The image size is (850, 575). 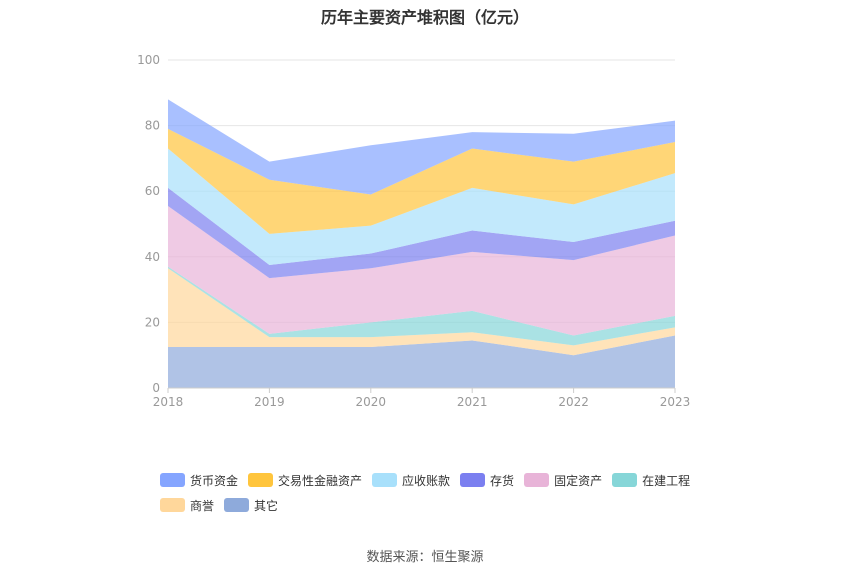 What do you see at coordinates (152, 257) in the screenshot?
I see `y-tick-label: 40` at bounding box center [152, 257].